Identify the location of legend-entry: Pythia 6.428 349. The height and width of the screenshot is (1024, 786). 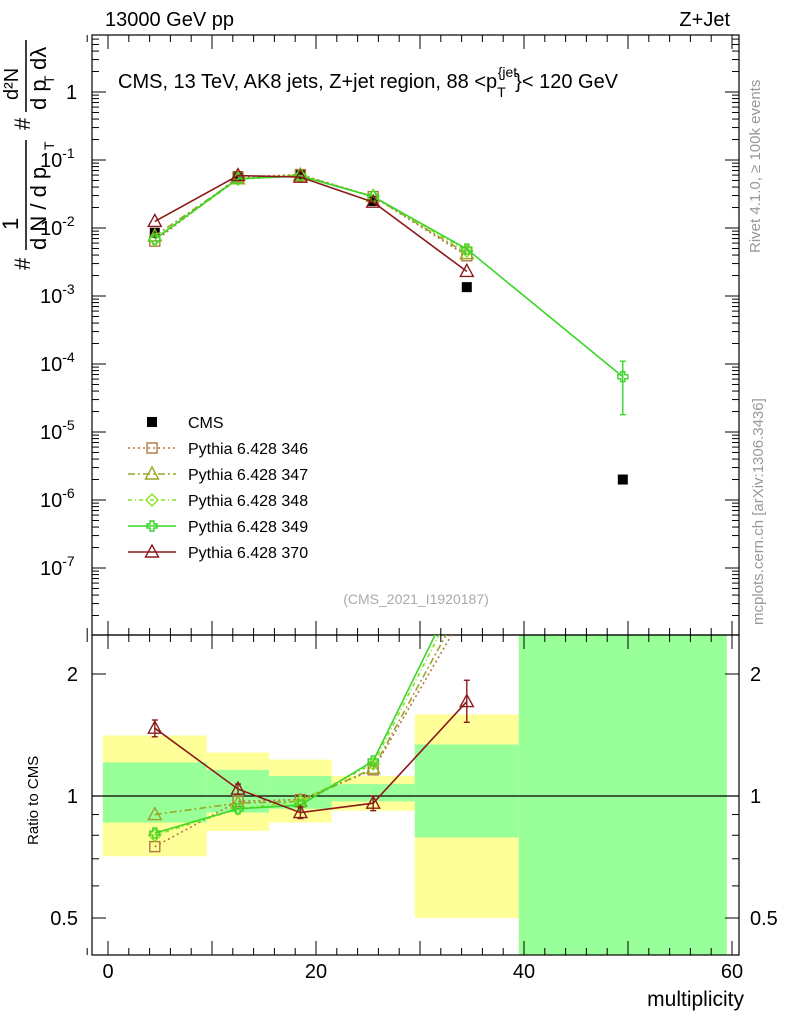
(218, 527).